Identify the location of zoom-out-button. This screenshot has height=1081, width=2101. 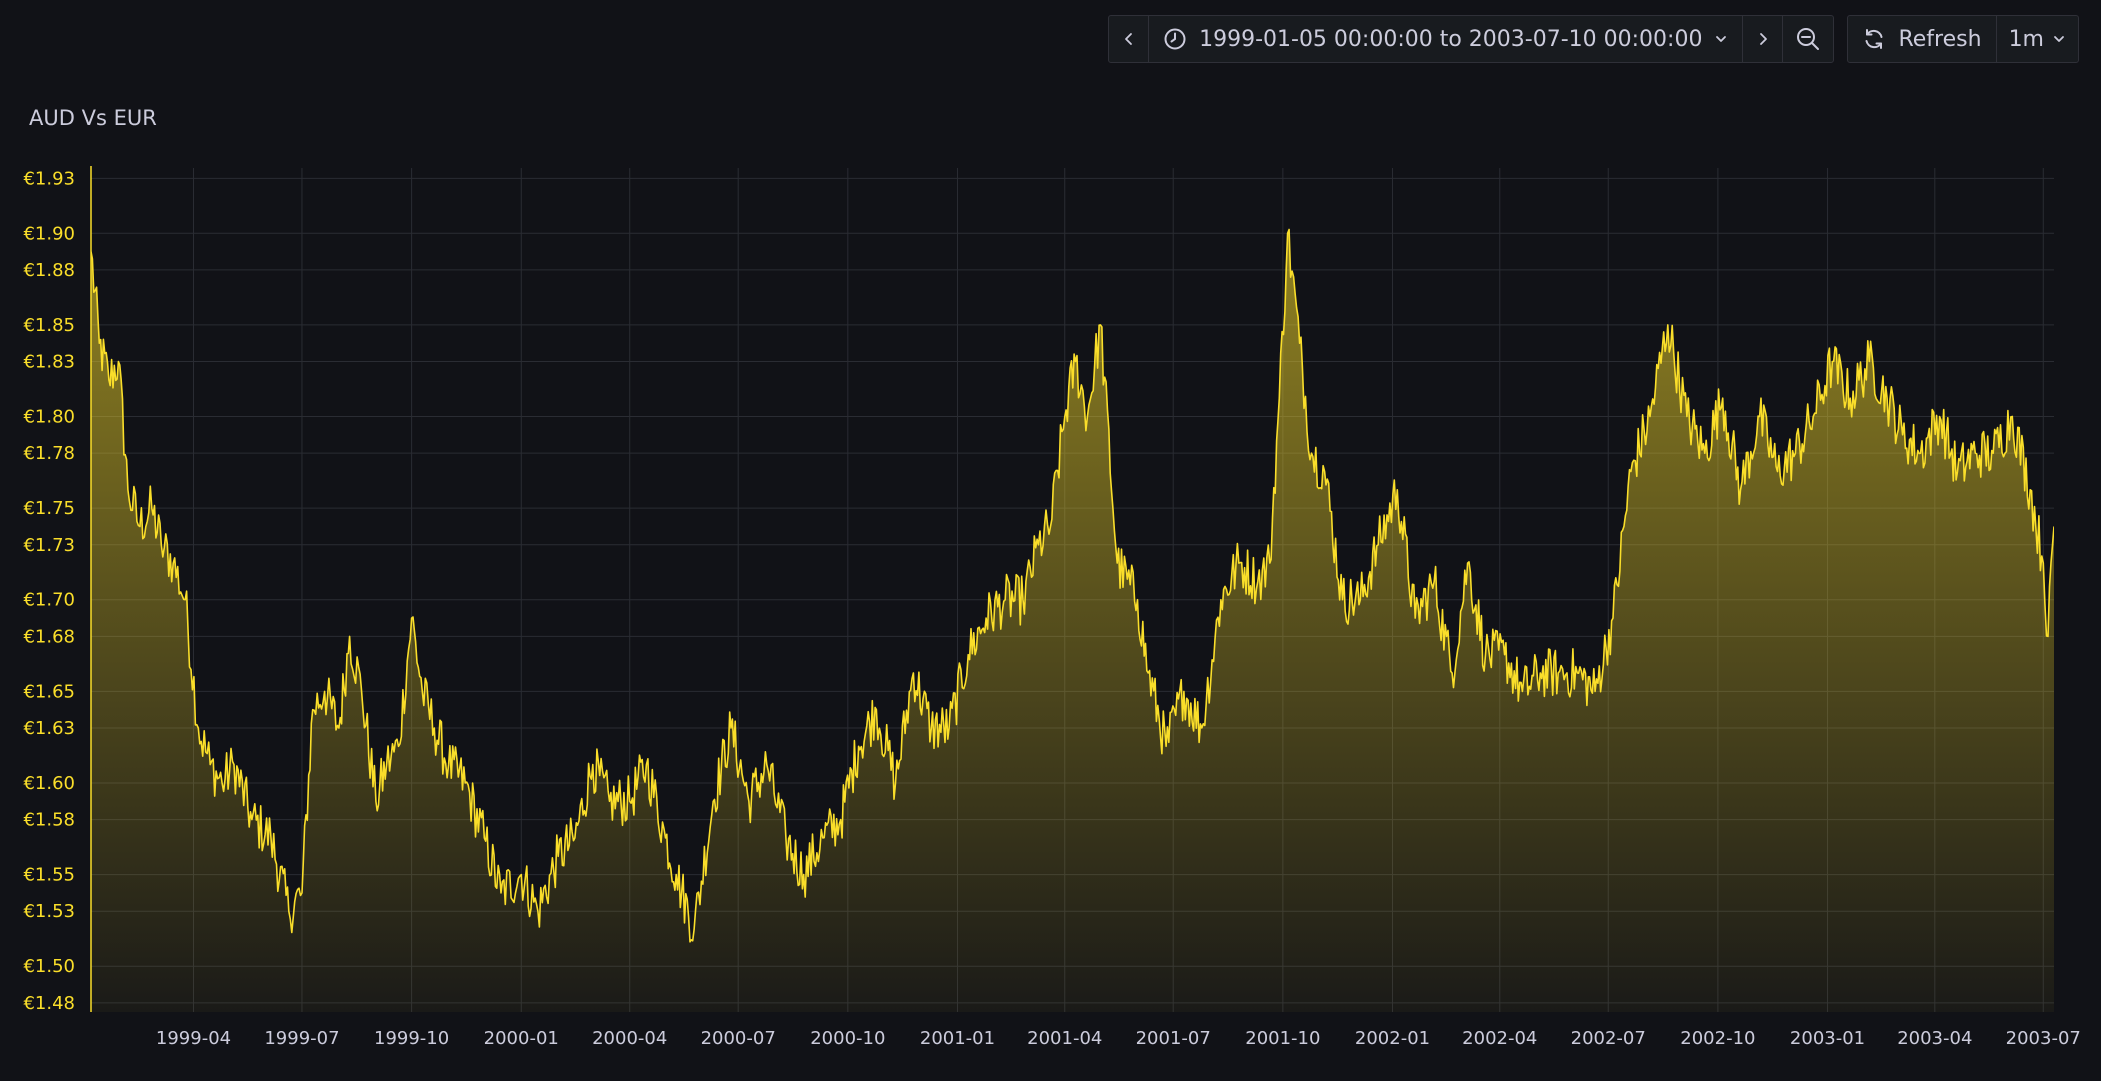
(1808, 39).